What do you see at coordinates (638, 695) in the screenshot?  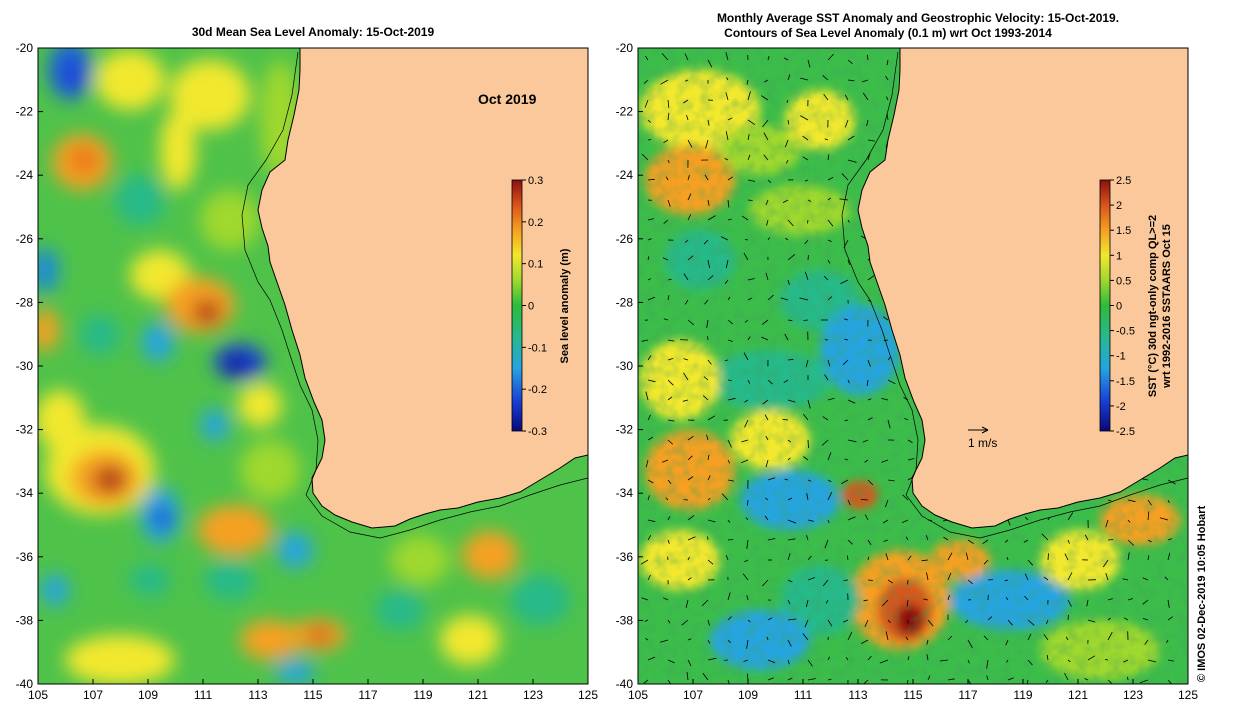 I see `x-tick-label: 105` at bounding box center [638, 695].